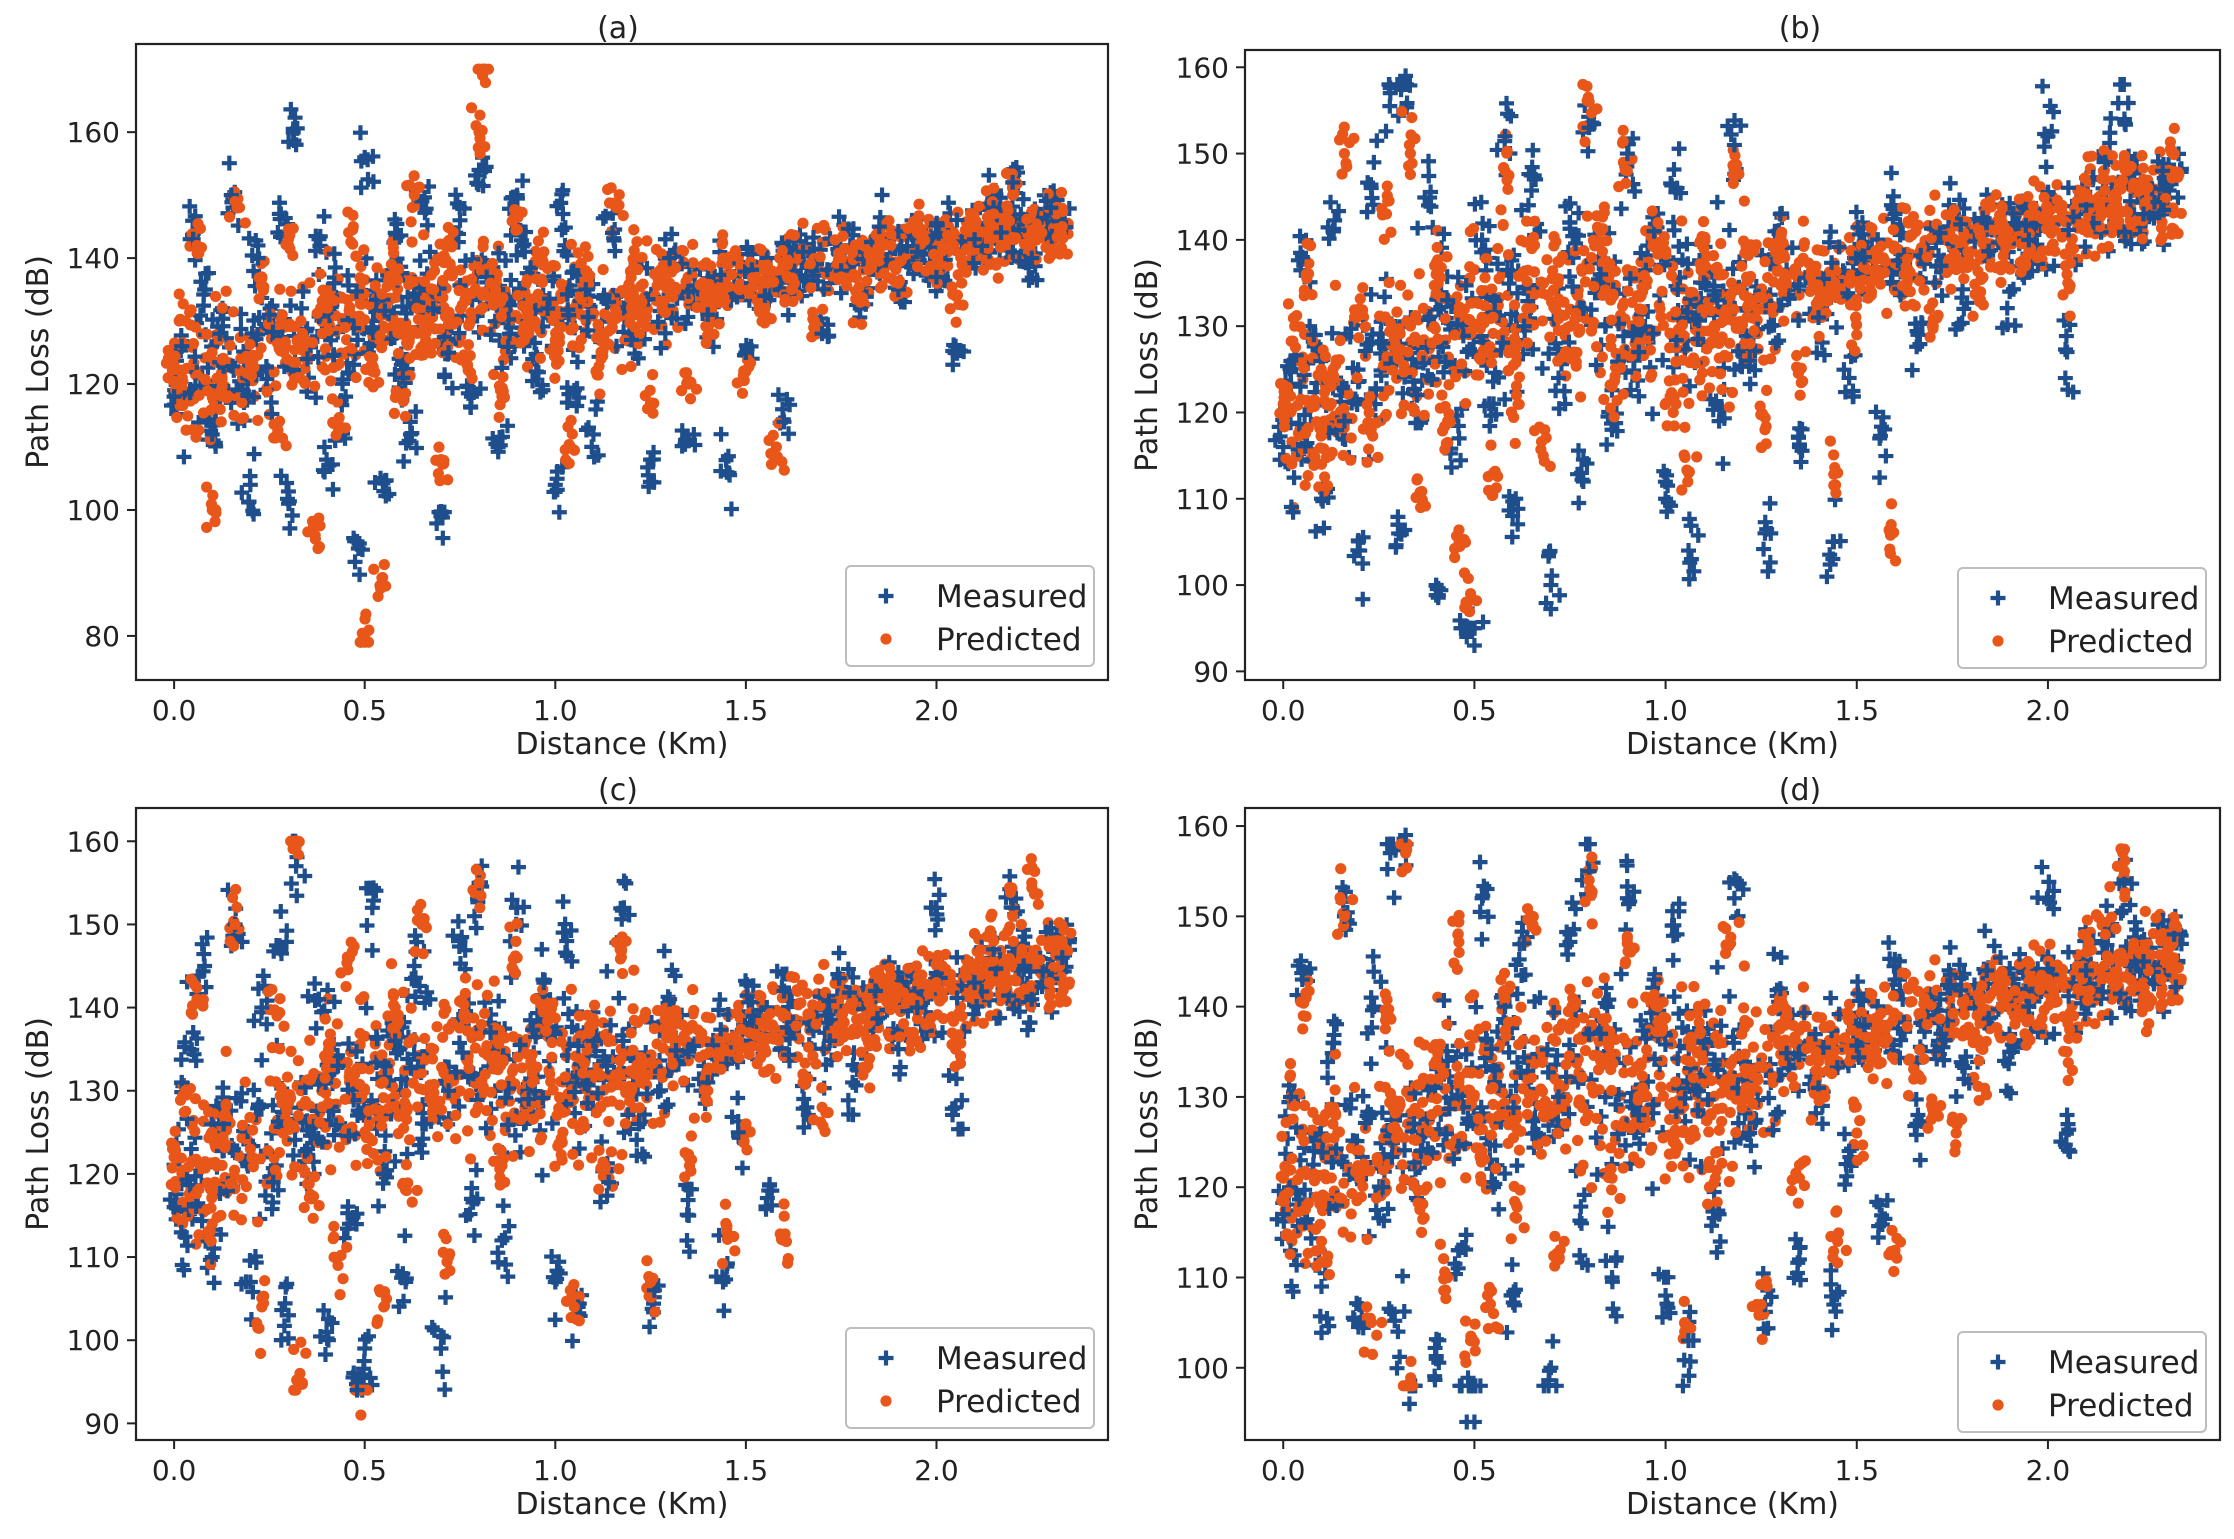 The image size is (2234, 1539). What do you see at coordinates (93, 510) in the screenshot?
I see `y-tick-label: 100` at bounding box center [93, 510].